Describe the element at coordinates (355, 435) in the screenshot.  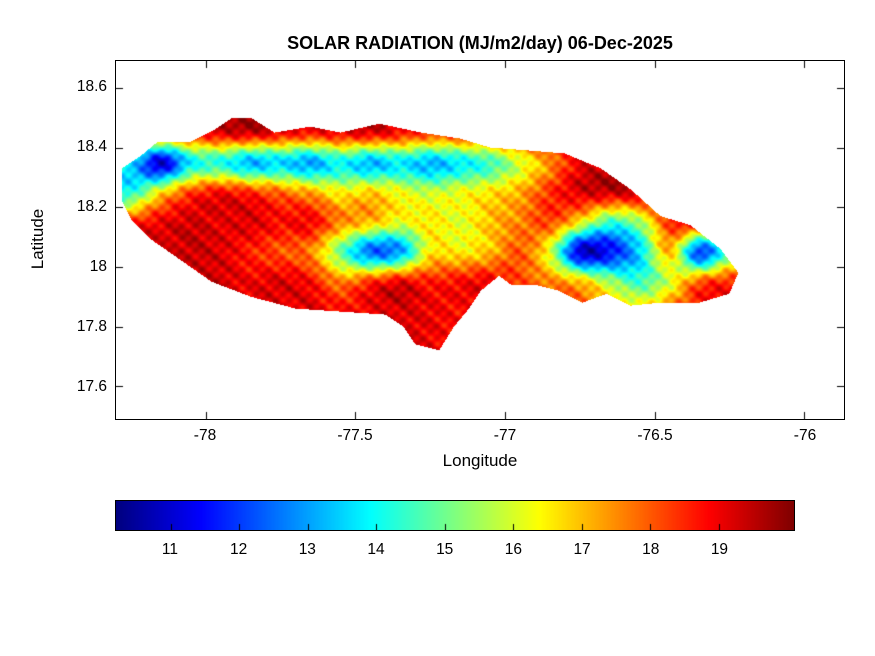
I see `x-tick-label: -77.5` at that location.